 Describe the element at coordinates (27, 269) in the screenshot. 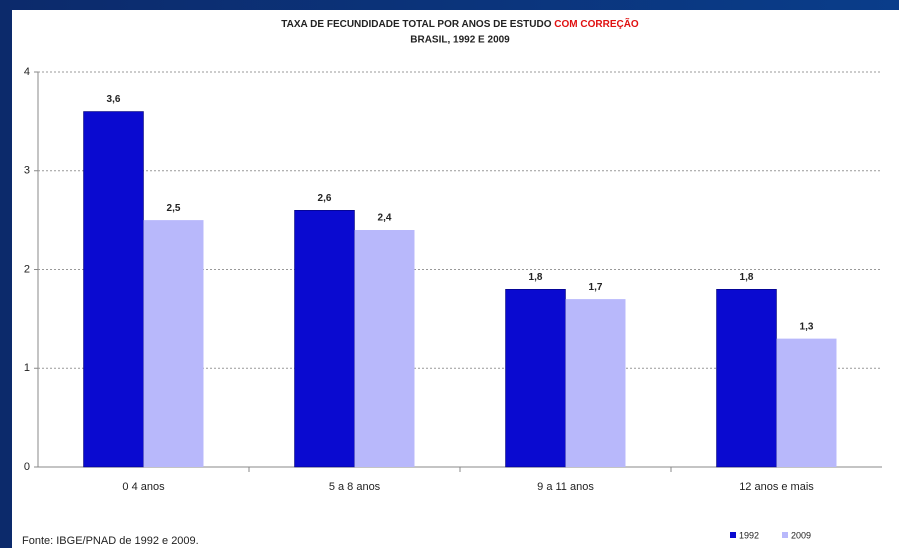

I see `y-tick-label: 2` at that location.